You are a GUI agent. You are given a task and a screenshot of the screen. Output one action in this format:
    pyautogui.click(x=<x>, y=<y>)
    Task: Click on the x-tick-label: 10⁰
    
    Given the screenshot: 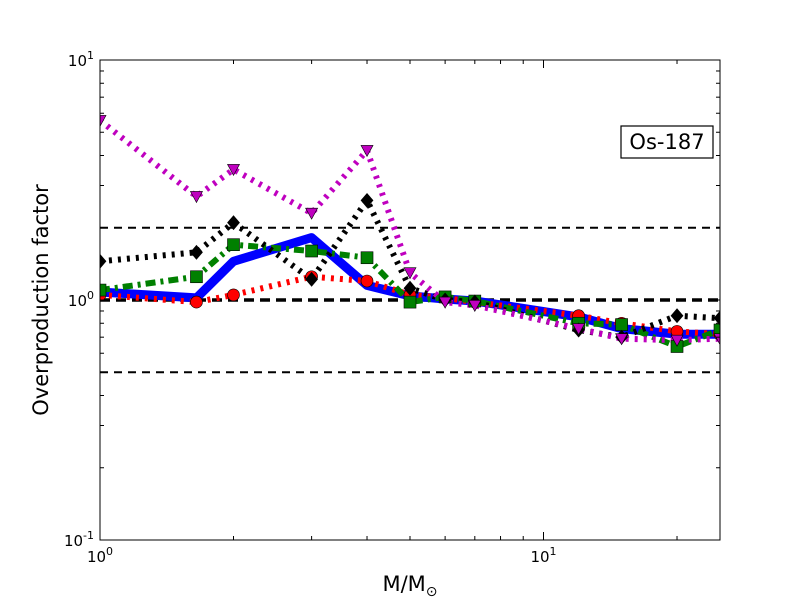 What is the action you would take?
    pyautogui.click(x=100, y=555)
    